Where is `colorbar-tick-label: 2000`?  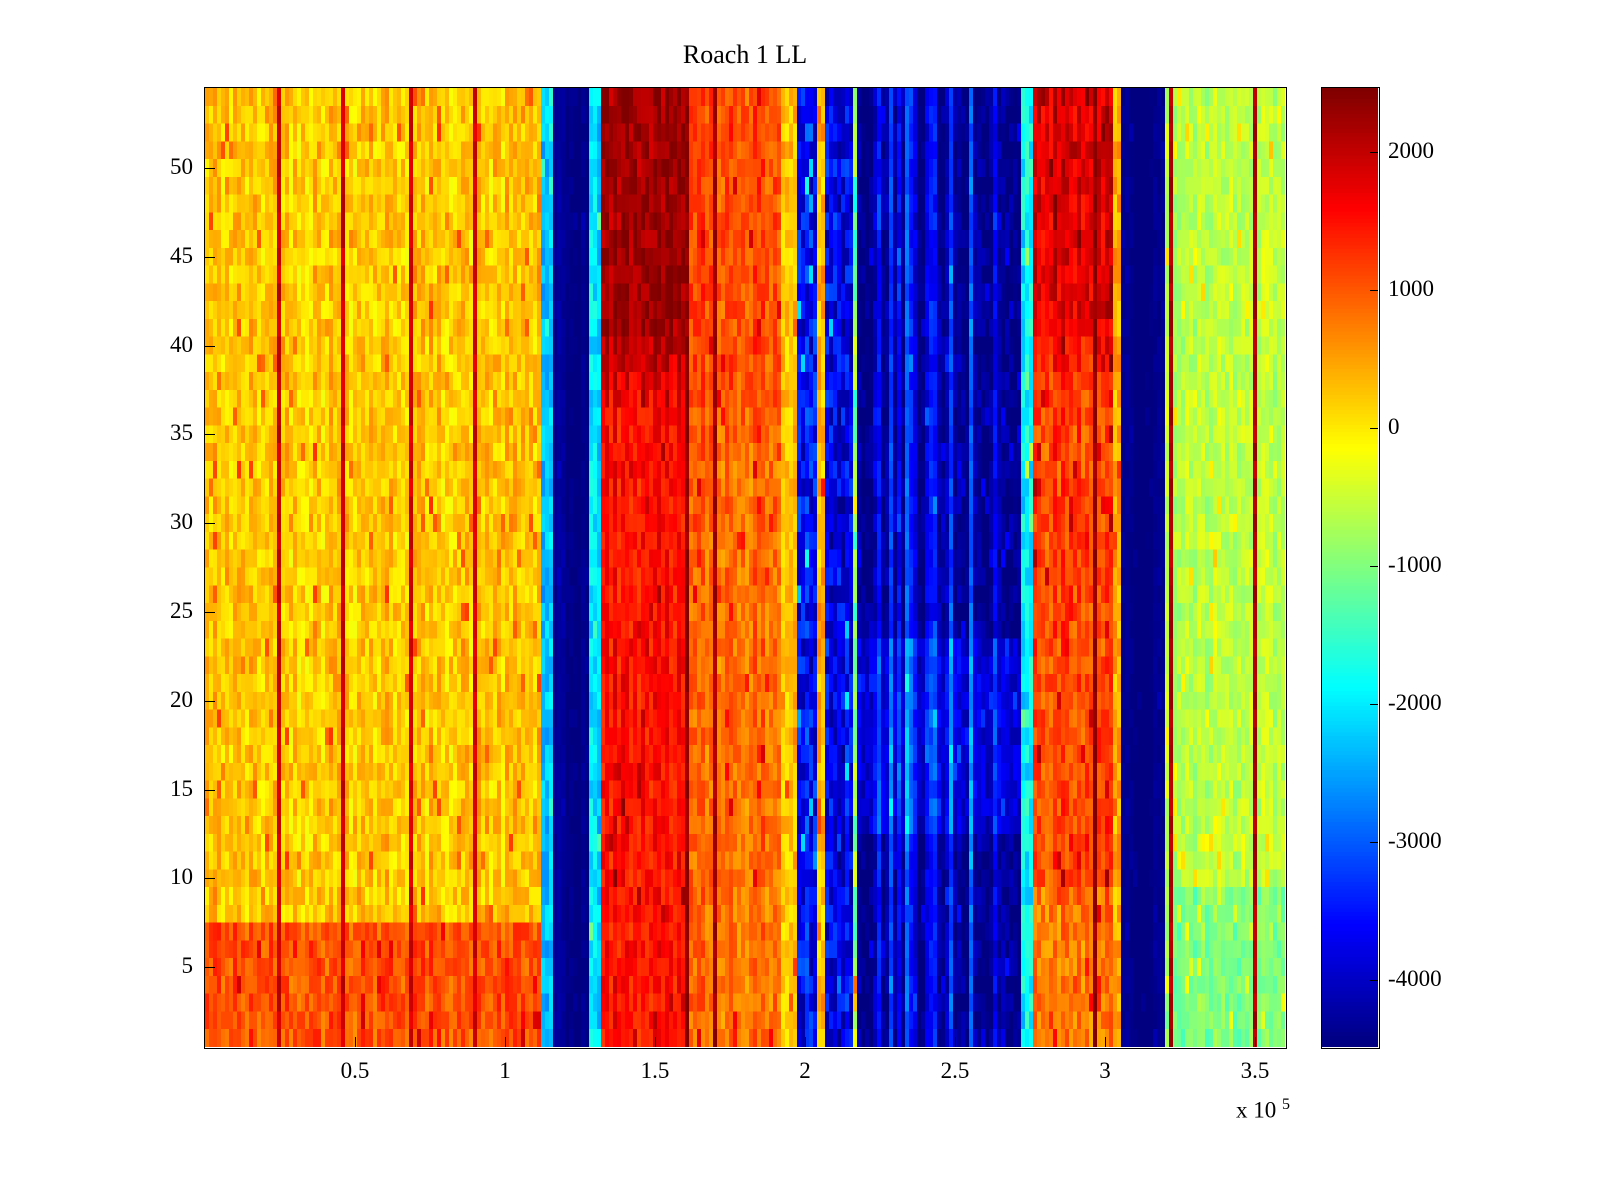 colorbar-tick-label: 2000 is located at coordinates (1411, 151).